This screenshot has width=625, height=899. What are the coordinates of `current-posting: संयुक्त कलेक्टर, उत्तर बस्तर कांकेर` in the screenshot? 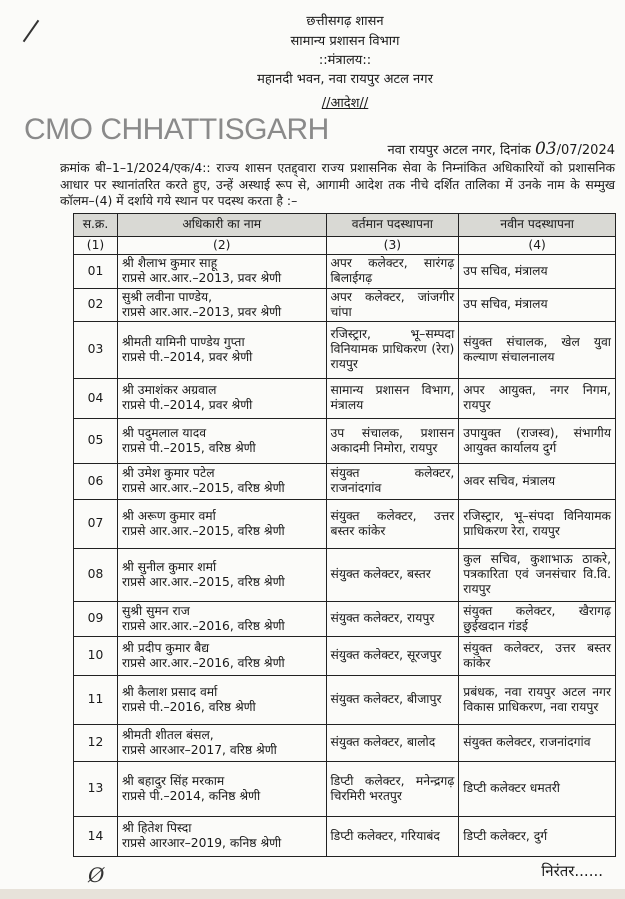 It's located at (392, 523).